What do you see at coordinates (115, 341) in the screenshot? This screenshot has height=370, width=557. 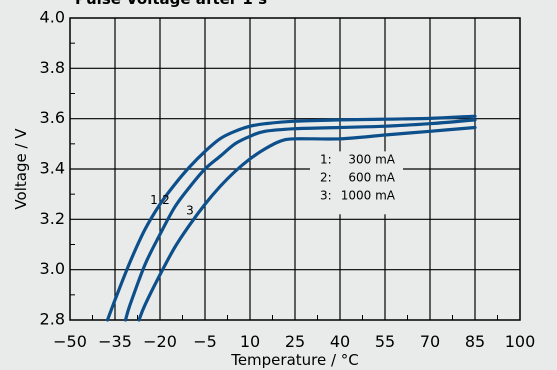 I see `x-tick-label: −35` at bounding box center [115, 341].